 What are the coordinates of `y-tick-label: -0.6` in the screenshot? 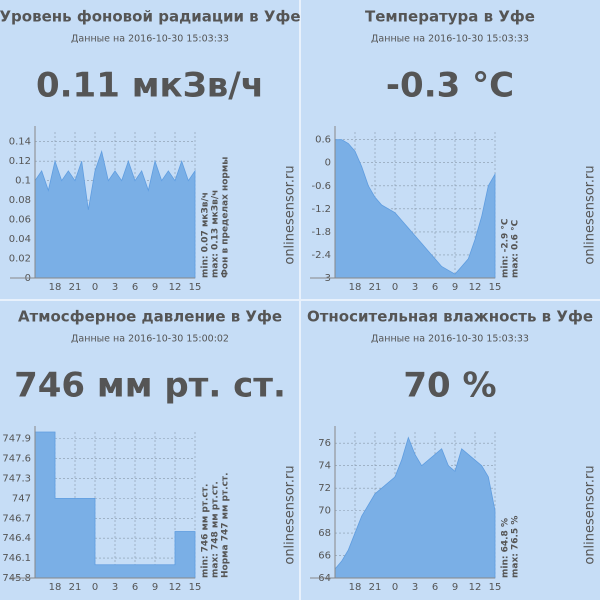 It's located at (321, 186).